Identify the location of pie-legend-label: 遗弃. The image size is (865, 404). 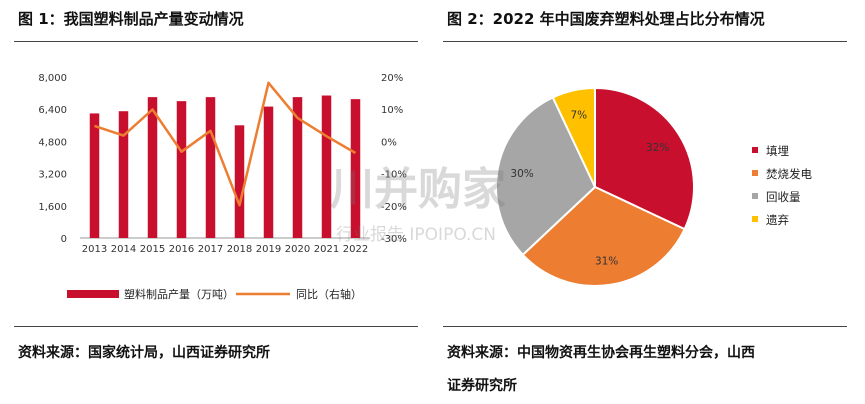
(777, 220).